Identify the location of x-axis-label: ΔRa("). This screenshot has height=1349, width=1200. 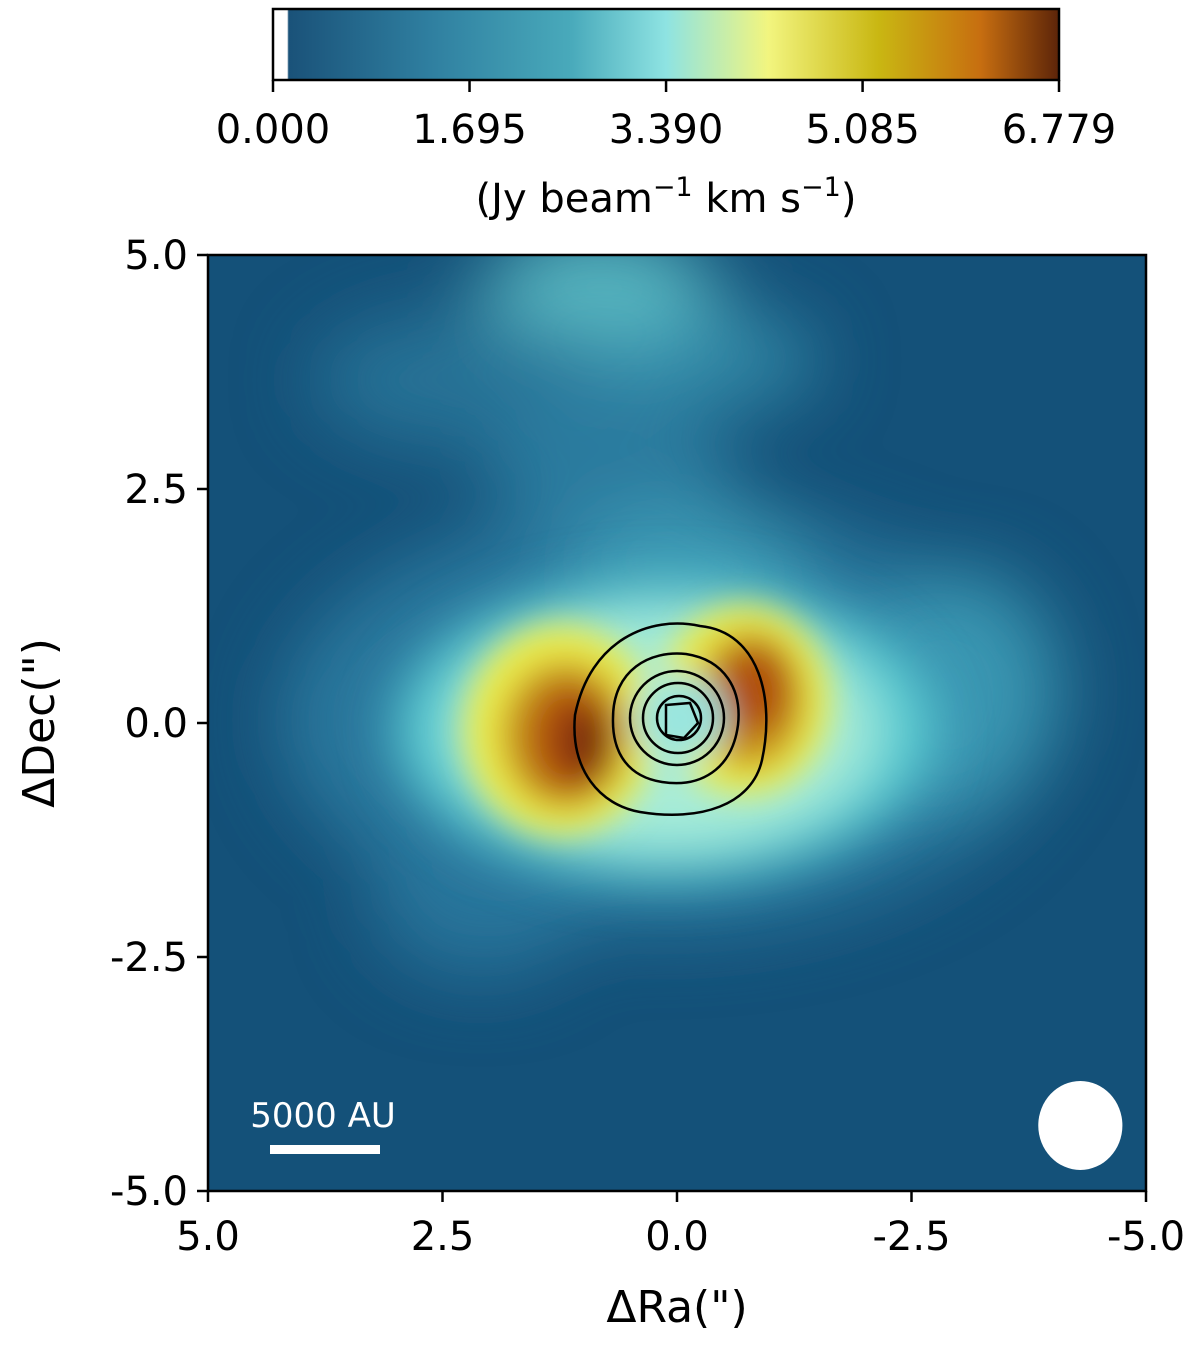
(676, 1307).